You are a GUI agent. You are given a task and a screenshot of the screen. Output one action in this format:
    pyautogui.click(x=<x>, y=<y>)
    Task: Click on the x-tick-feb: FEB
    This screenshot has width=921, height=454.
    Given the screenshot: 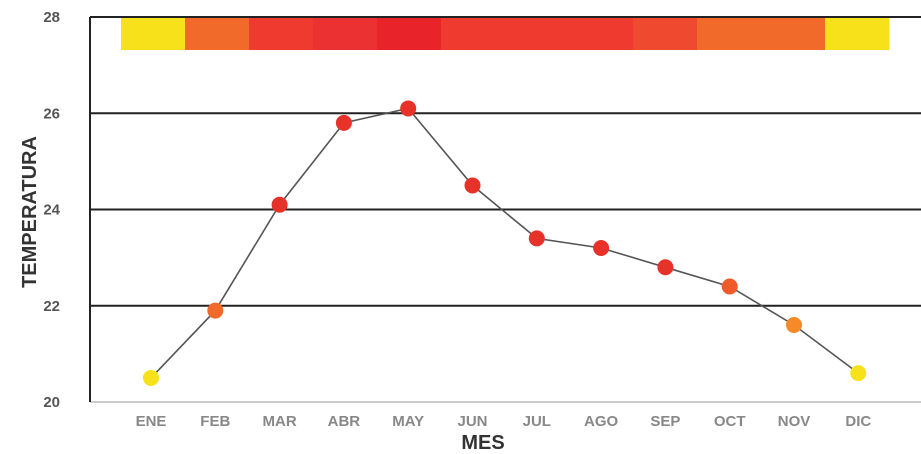 What is the action you would take?
    pyautogui.click(x=215, y=421)
    